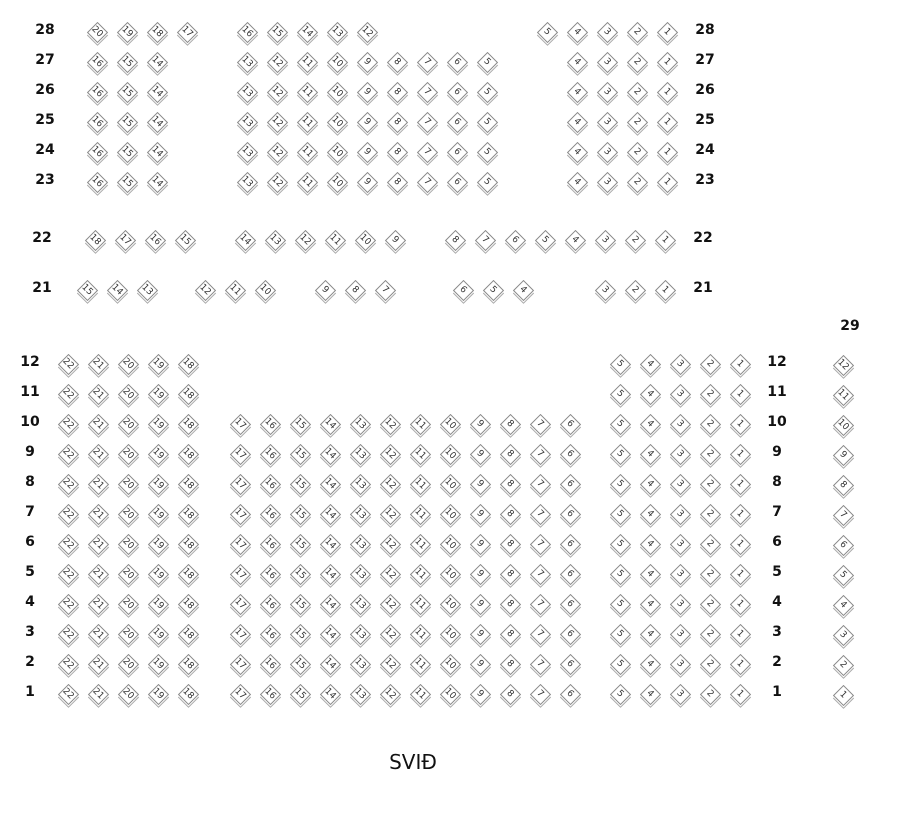 The image size is (900, 830). I want to click on seat-row-11-2: 2, so click(710, 394).